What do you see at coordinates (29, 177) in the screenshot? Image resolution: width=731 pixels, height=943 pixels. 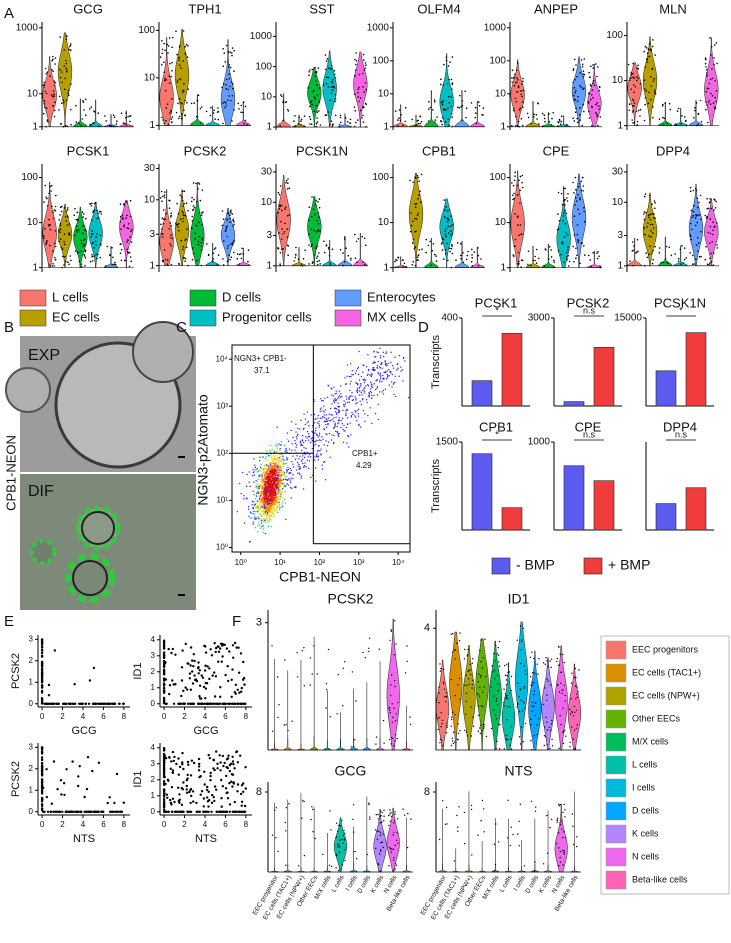 I see `y-tick-label: 100` at bounding box center [29, 177].